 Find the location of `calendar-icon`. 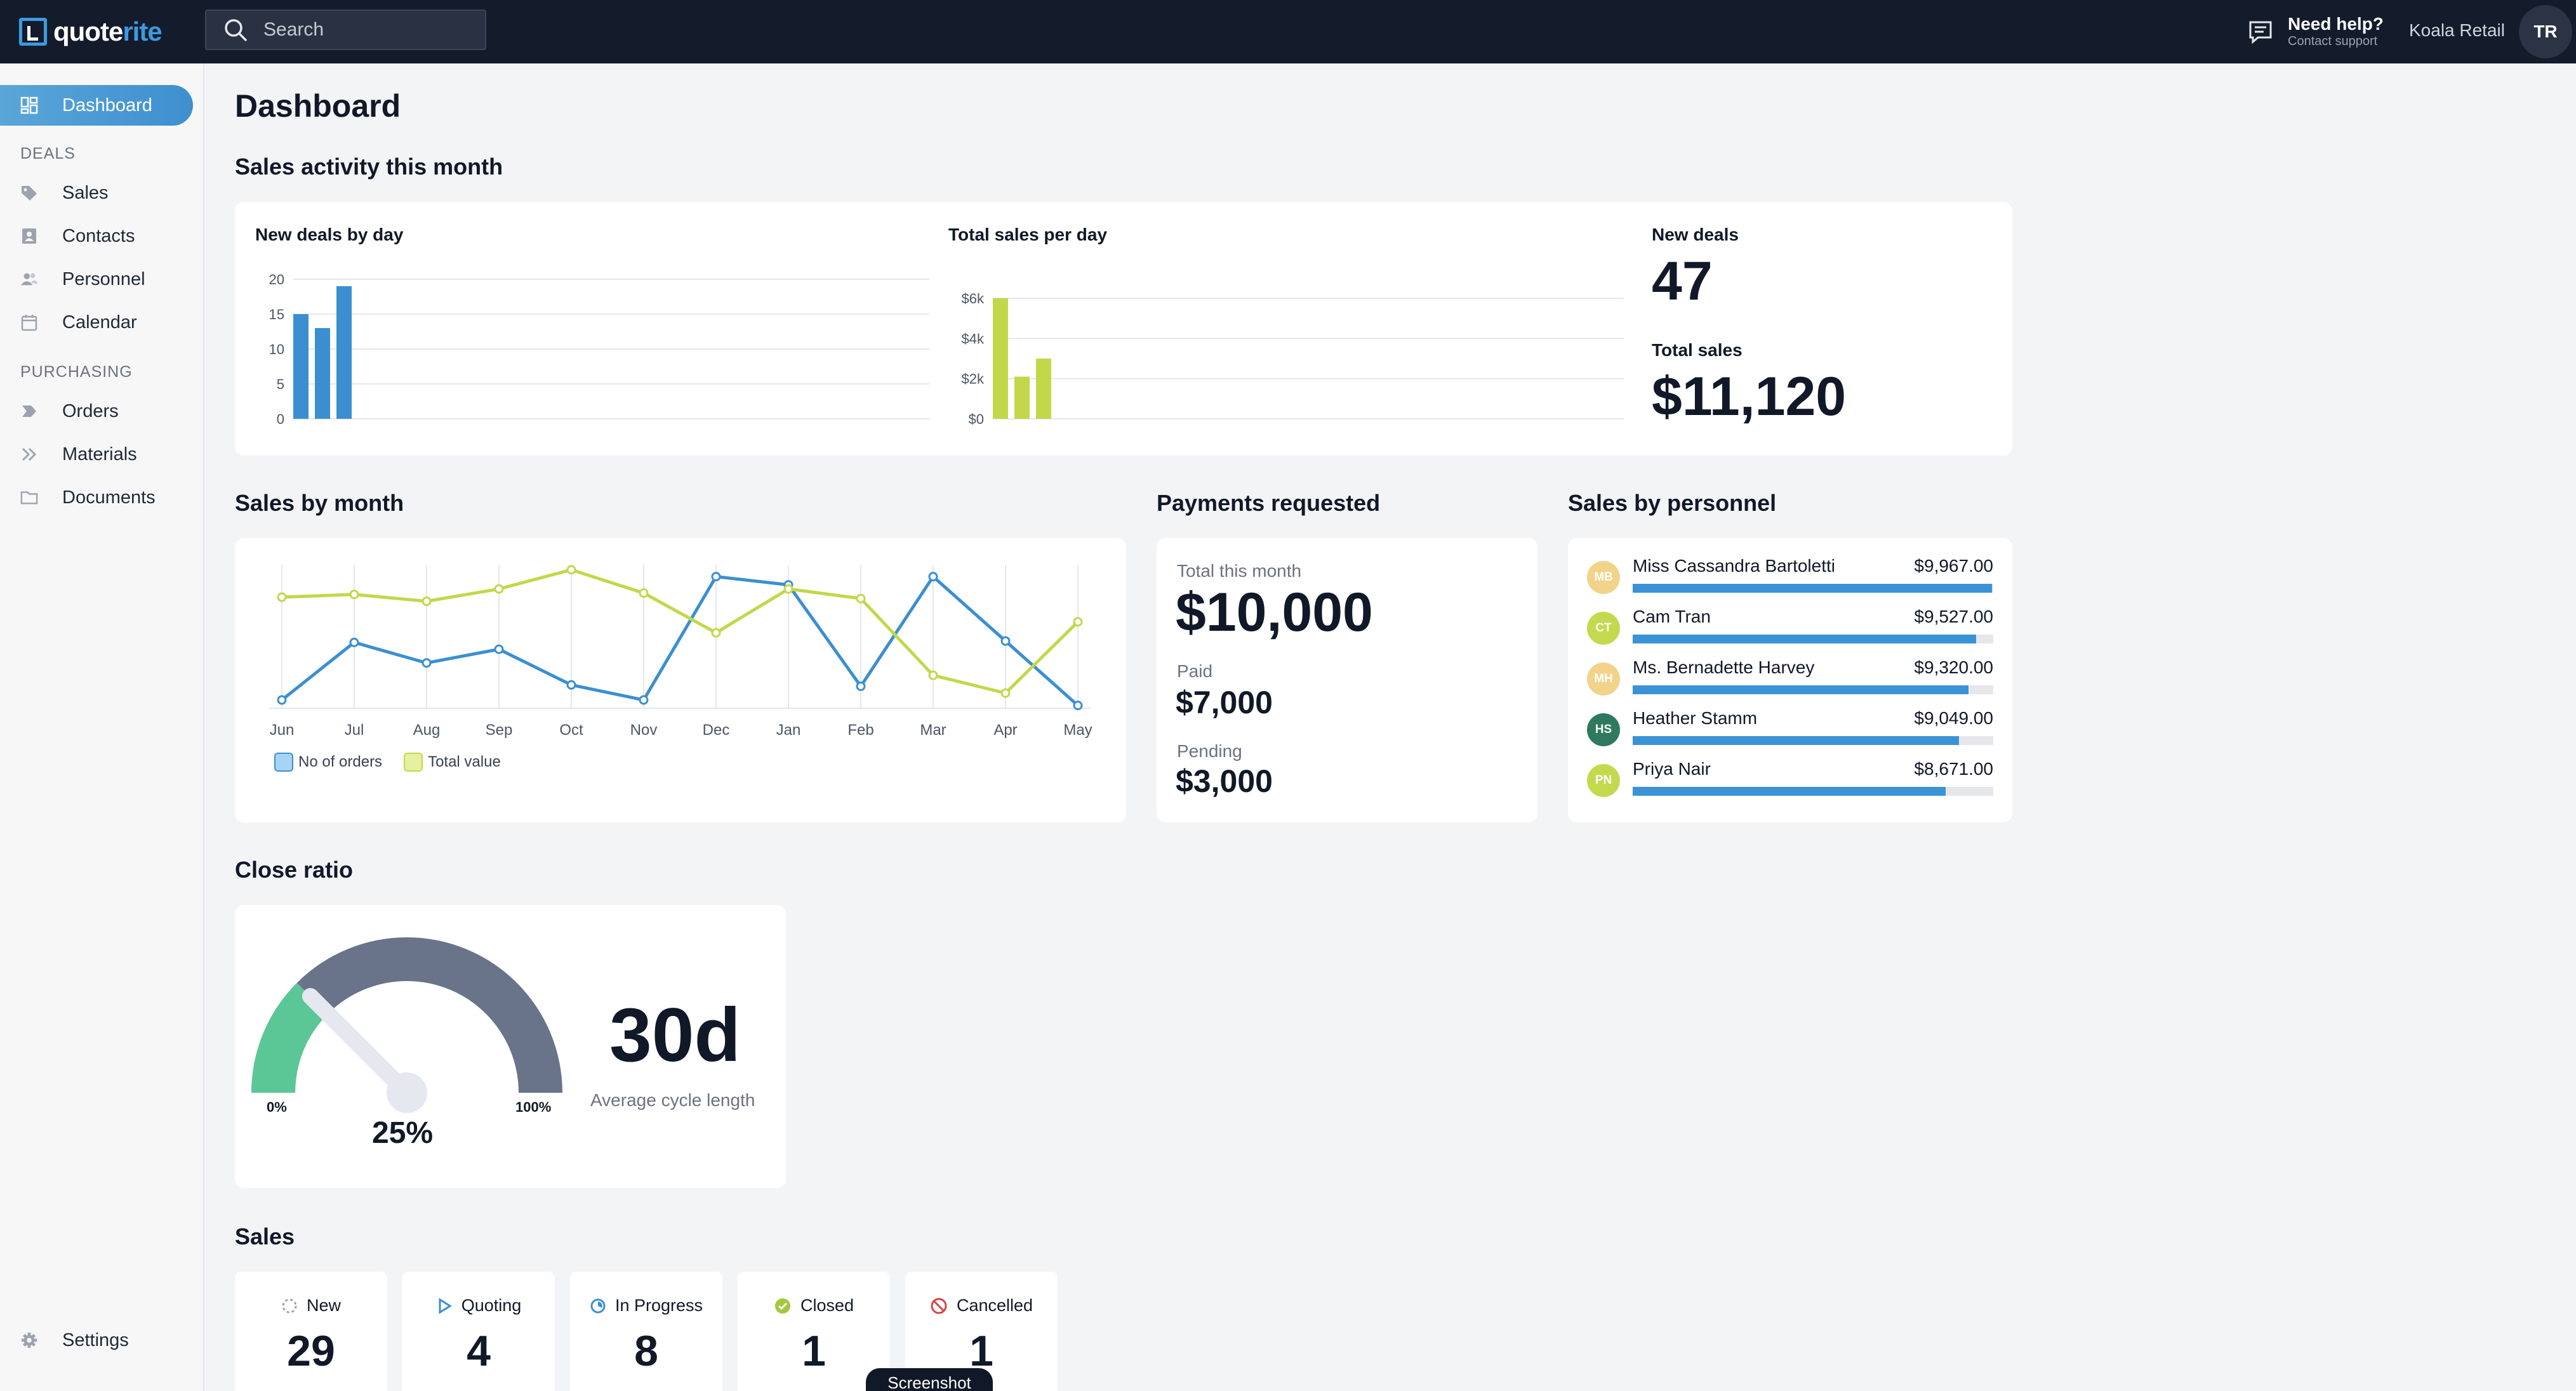

calendar-icon is located at coordinates (29, 322).